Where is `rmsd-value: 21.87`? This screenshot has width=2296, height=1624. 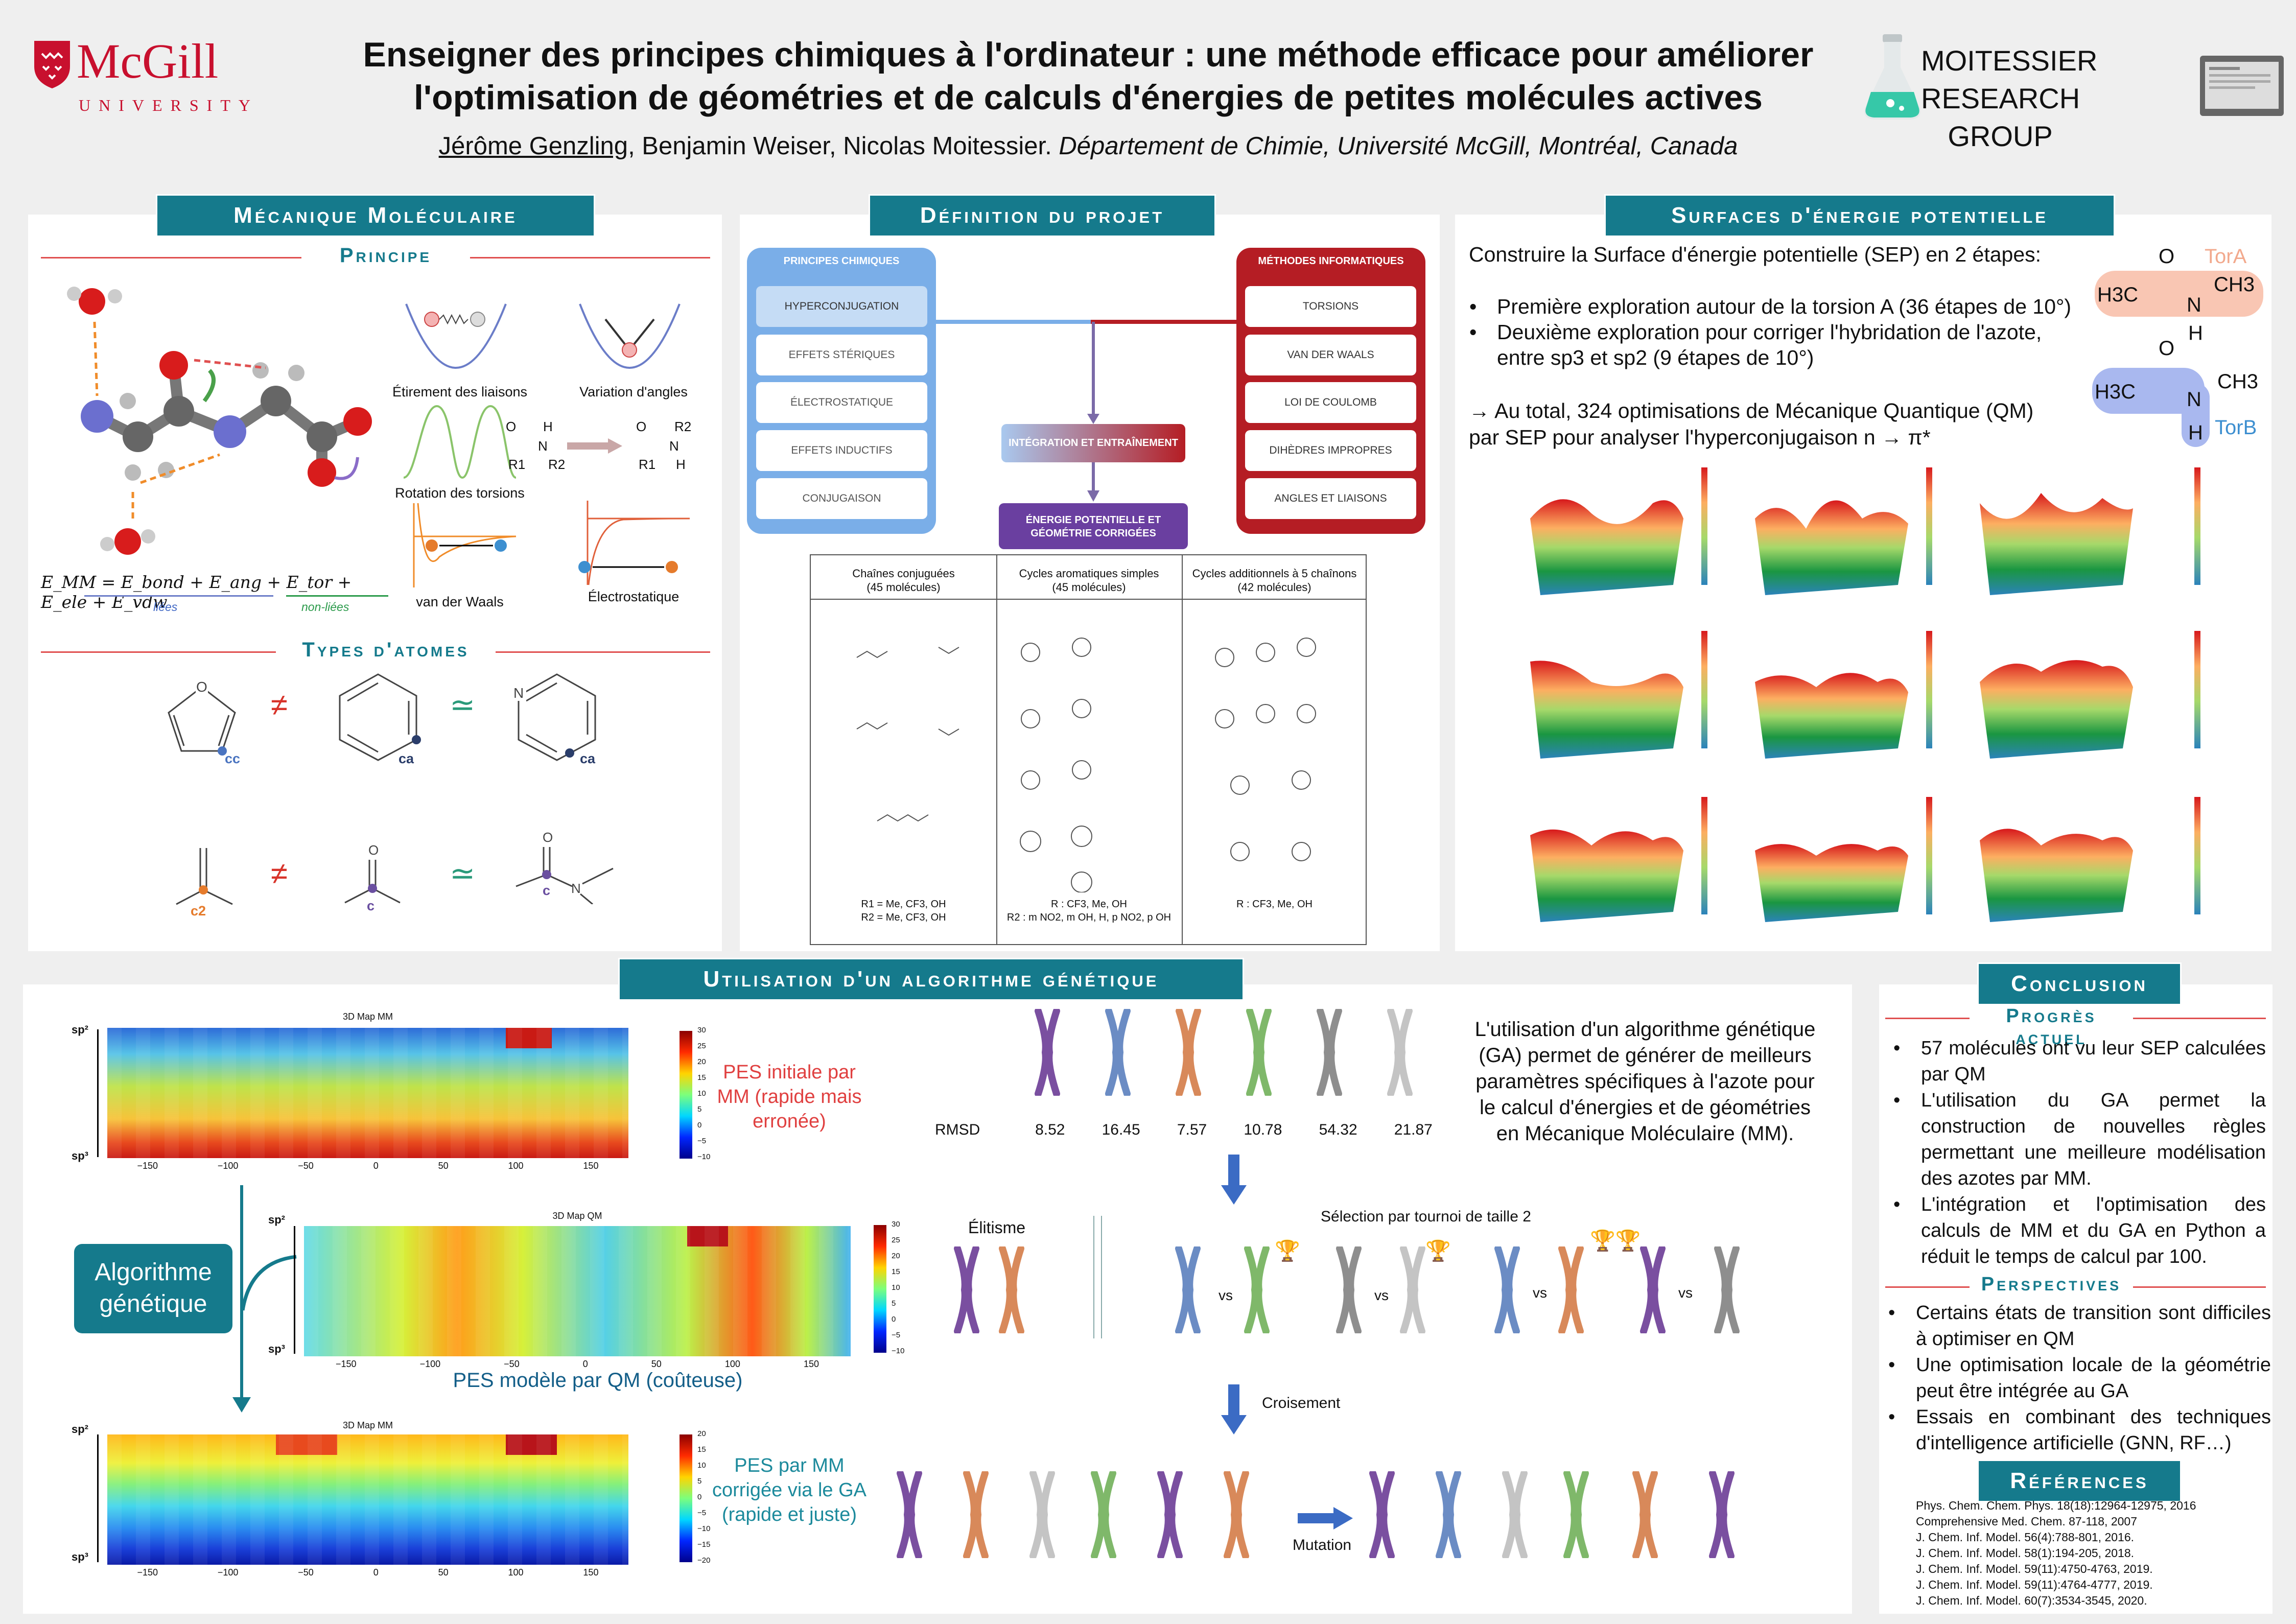 rmsd-value: 21.87 is located at coordinates (1413, 1129).